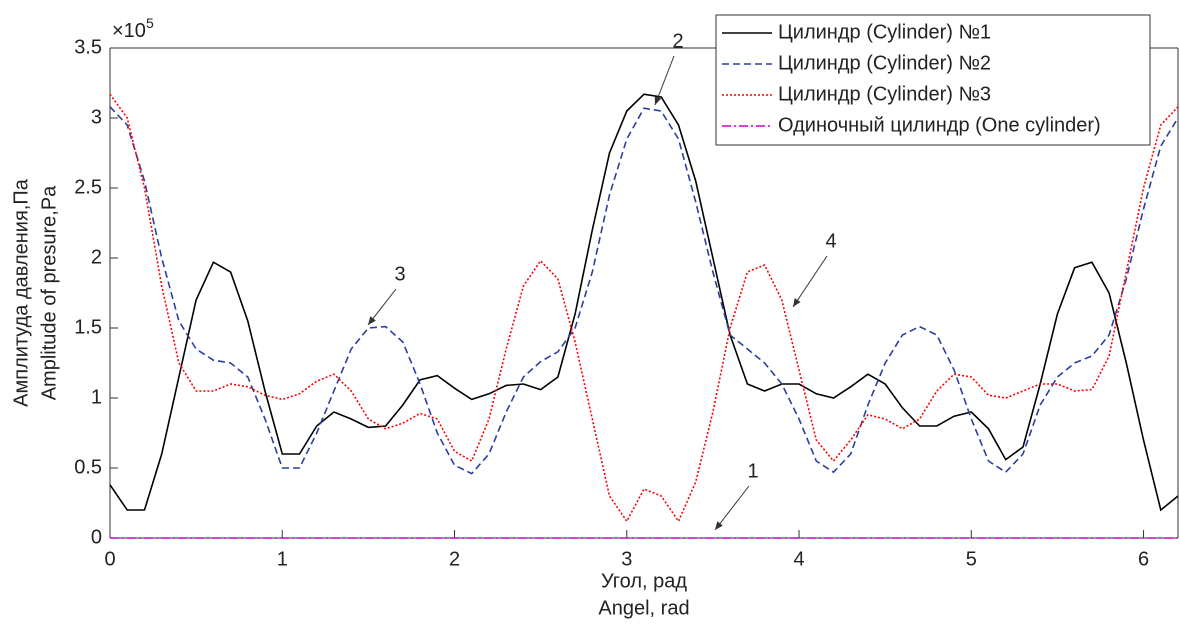  Describe the element at coordinates (644, 581) in the screenshot. I see `x-axis-label: Угол, рад` at that location.